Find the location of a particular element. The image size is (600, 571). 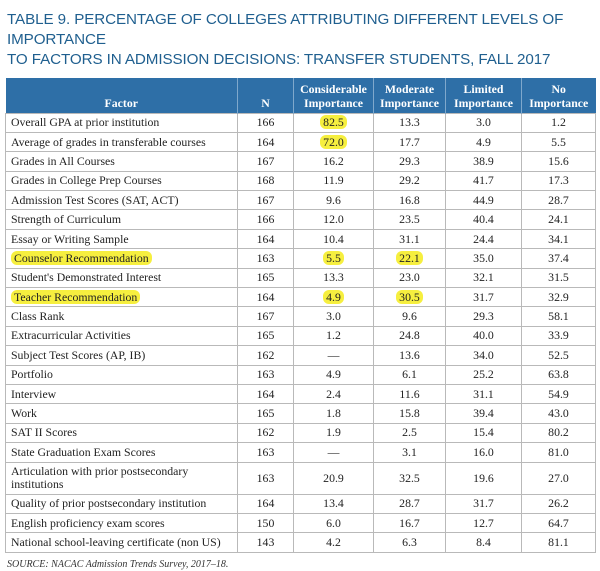

cell-value: 6.1 is located at coordinates (409, 374).